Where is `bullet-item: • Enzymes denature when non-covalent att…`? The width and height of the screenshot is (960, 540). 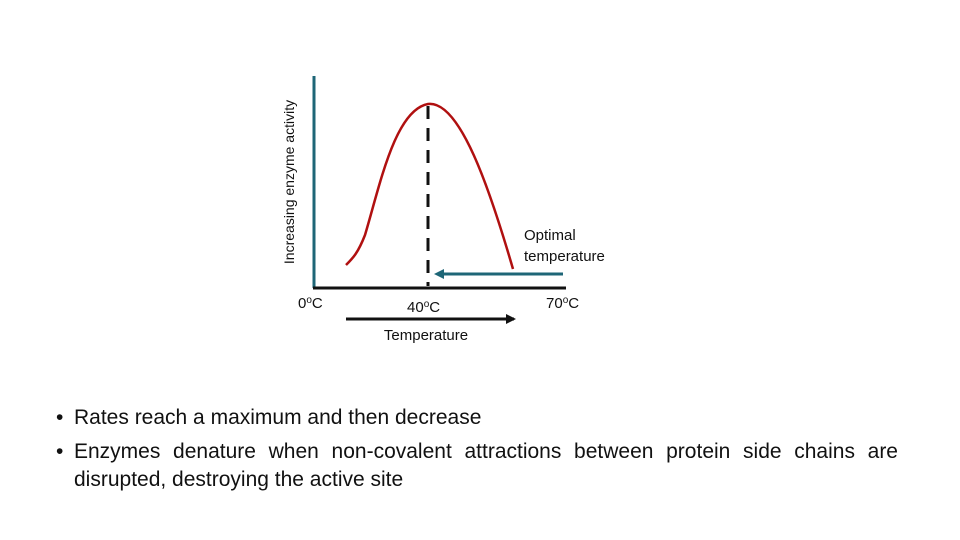
bullet-item: • Enzymes denature when non-covalent att… is located at coordinates (477, 466).